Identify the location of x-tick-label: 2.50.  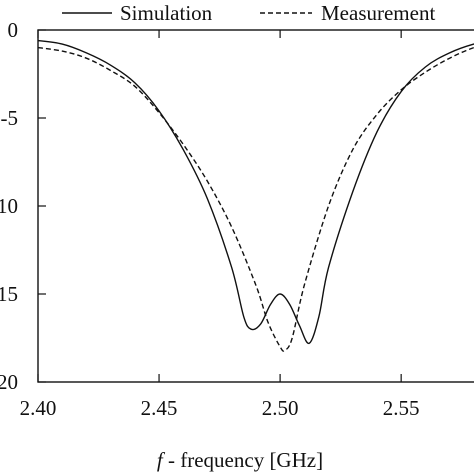
(280, 408).